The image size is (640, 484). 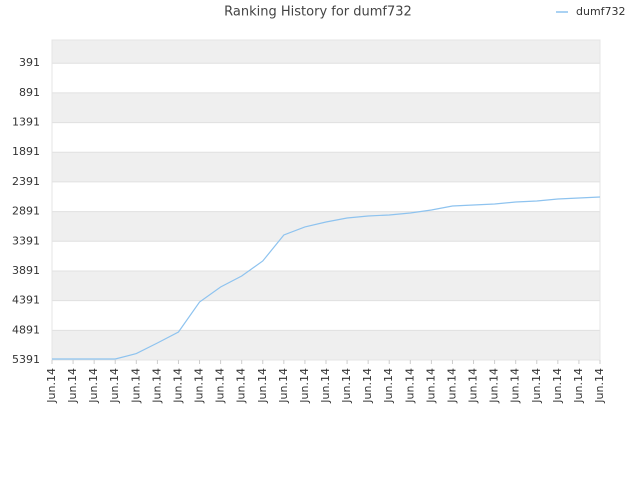 I want to click on y-tick-label: 2891, so click(x=26, y=211).